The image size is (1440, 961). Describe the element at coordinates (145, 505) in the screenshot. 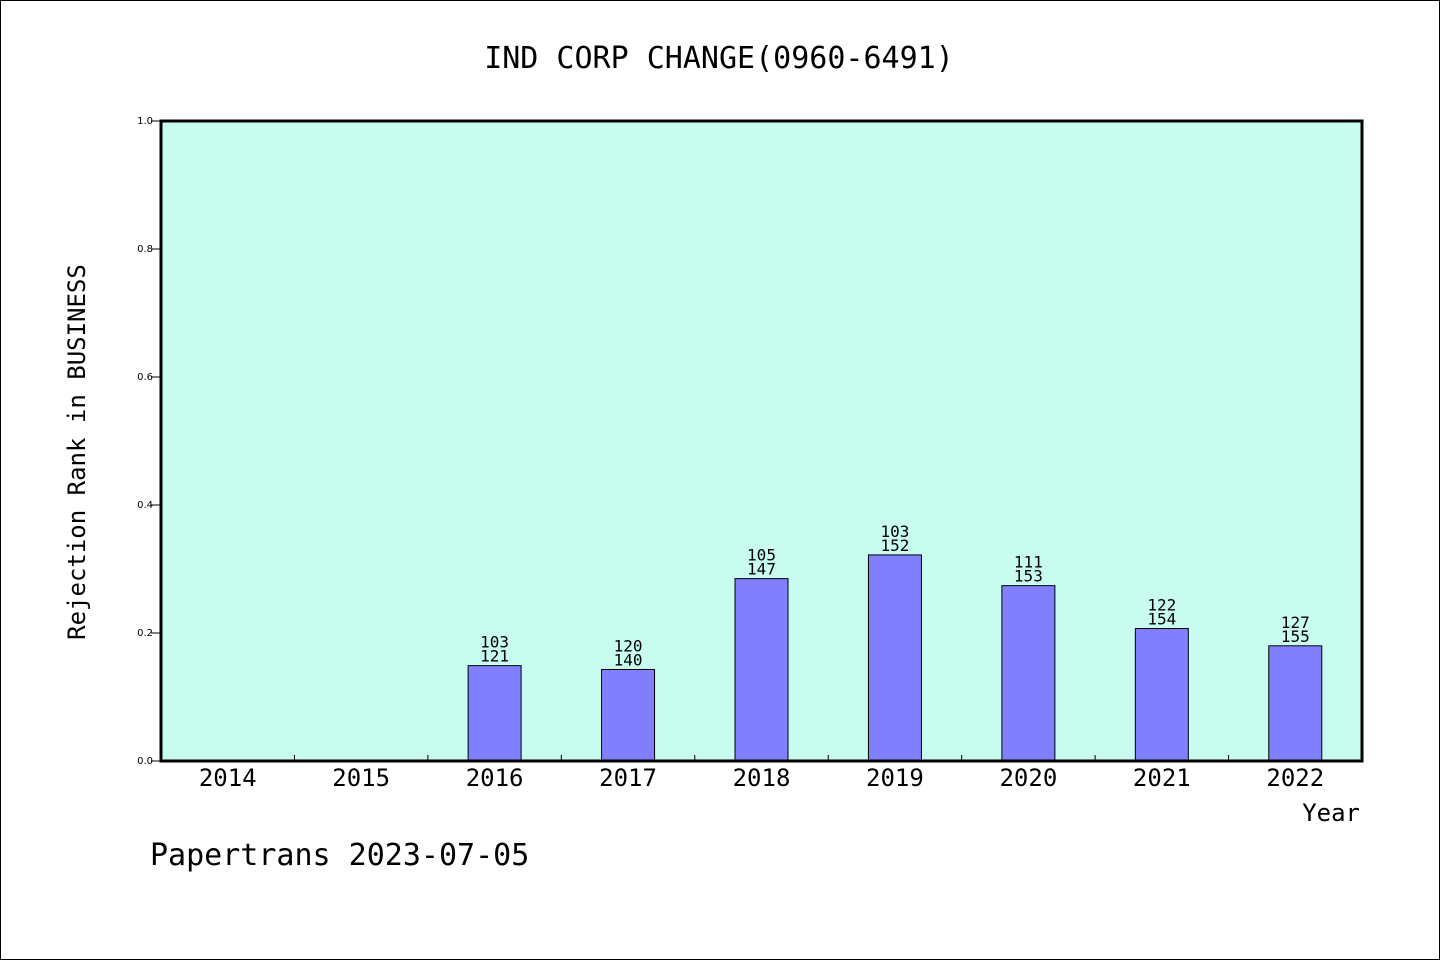

I see `y-tick-label: 0.4` at that location.